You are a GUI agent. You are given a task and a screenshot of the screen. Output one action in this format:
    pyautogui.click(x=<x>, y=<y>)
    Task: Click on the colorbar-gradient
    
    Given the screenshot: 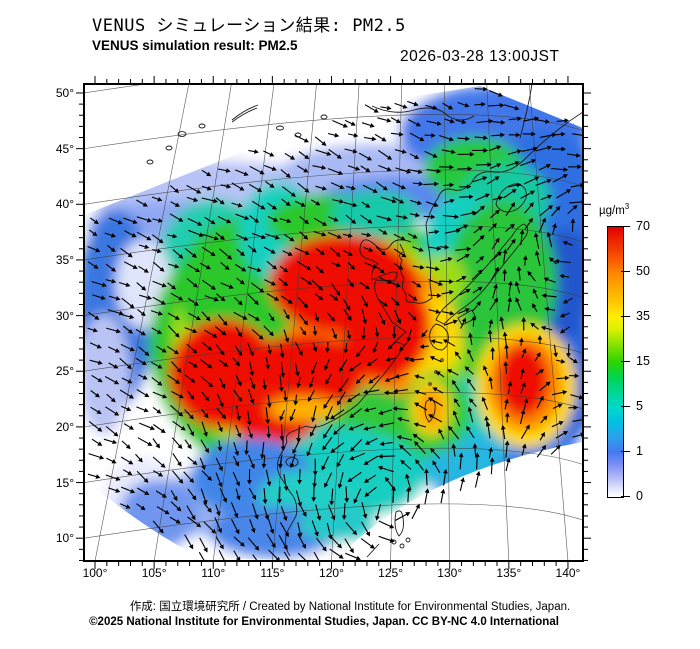 What is the action you would take?
    pyautogui.click(x=615, y=362)
    